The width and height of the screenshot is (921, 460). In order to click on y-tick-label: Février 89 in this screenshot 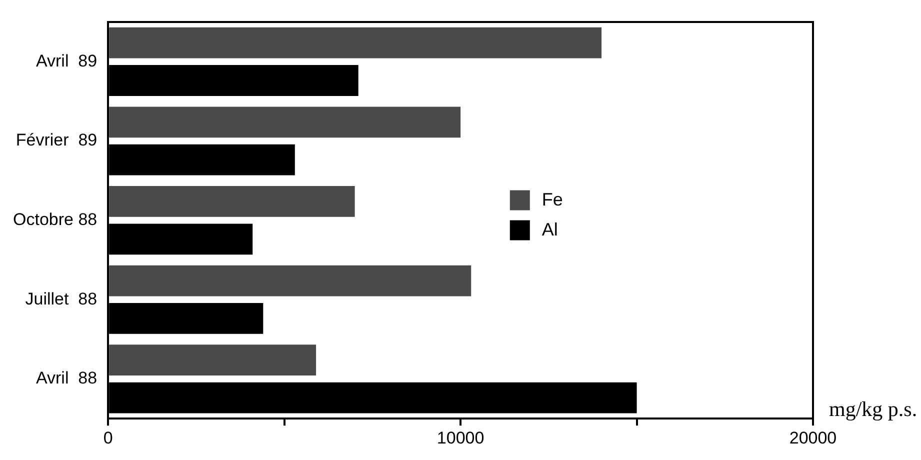, I will do `click(57, 140)`.